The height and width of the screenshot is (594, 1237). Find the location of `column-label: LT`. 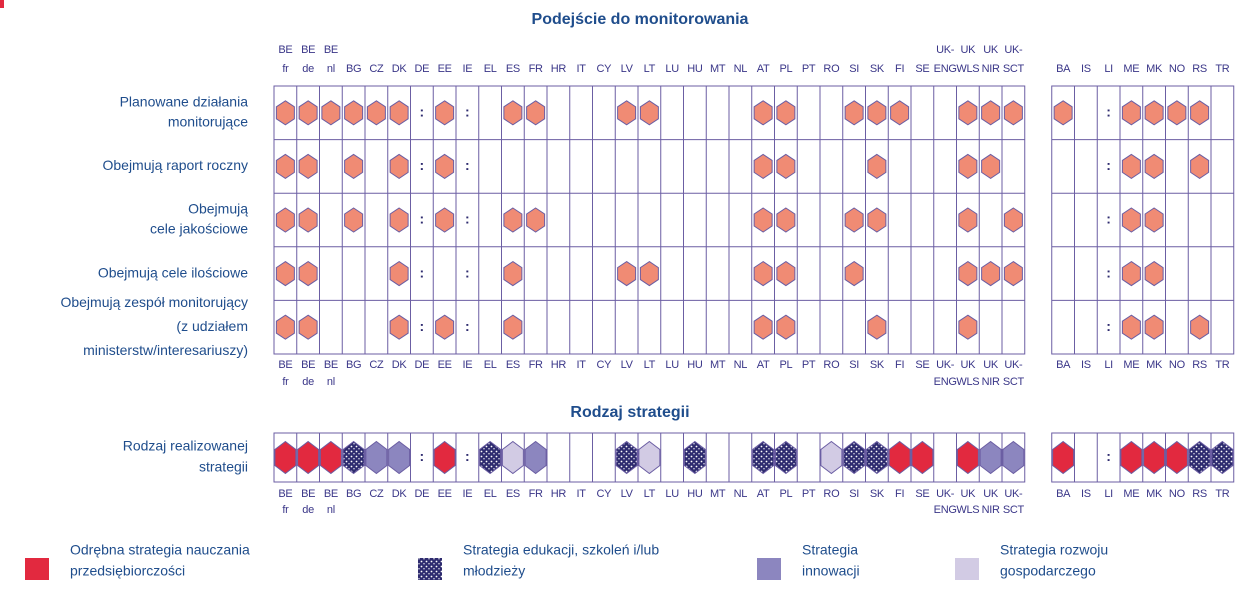

column-label: LT is located at coordinates (650, 69).